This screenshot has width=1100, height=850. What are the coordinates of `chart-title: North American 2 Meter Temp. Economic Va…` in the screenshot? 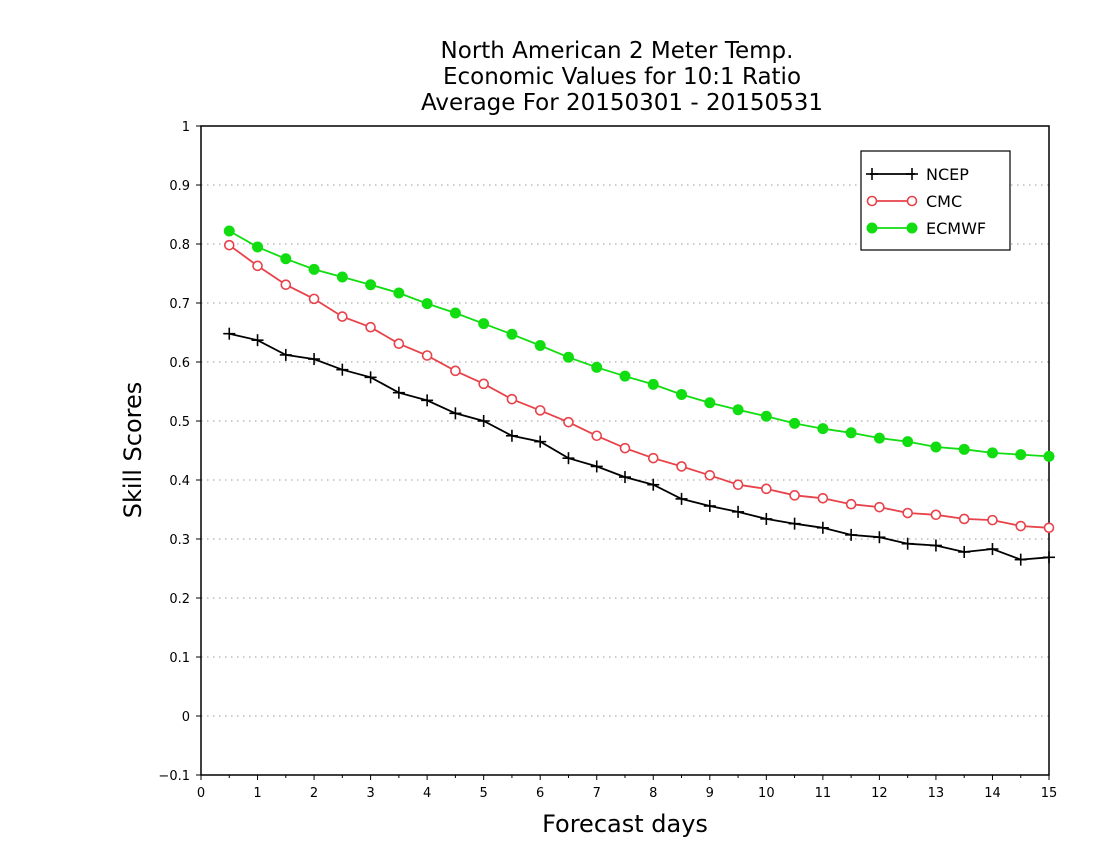 It's located at (622, 77).